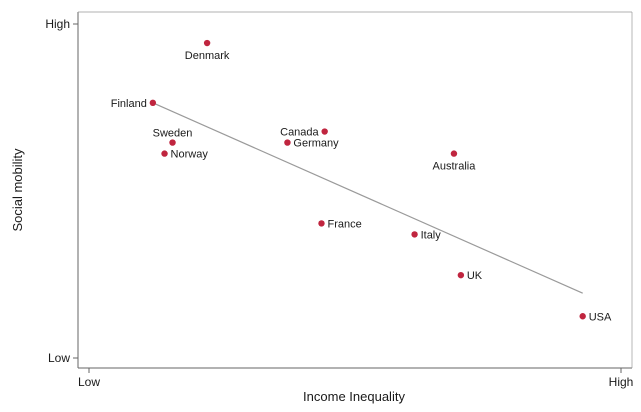 The height and width of the screenshot is (412, 641). I want to click on data-point-france, so click(321, 223).